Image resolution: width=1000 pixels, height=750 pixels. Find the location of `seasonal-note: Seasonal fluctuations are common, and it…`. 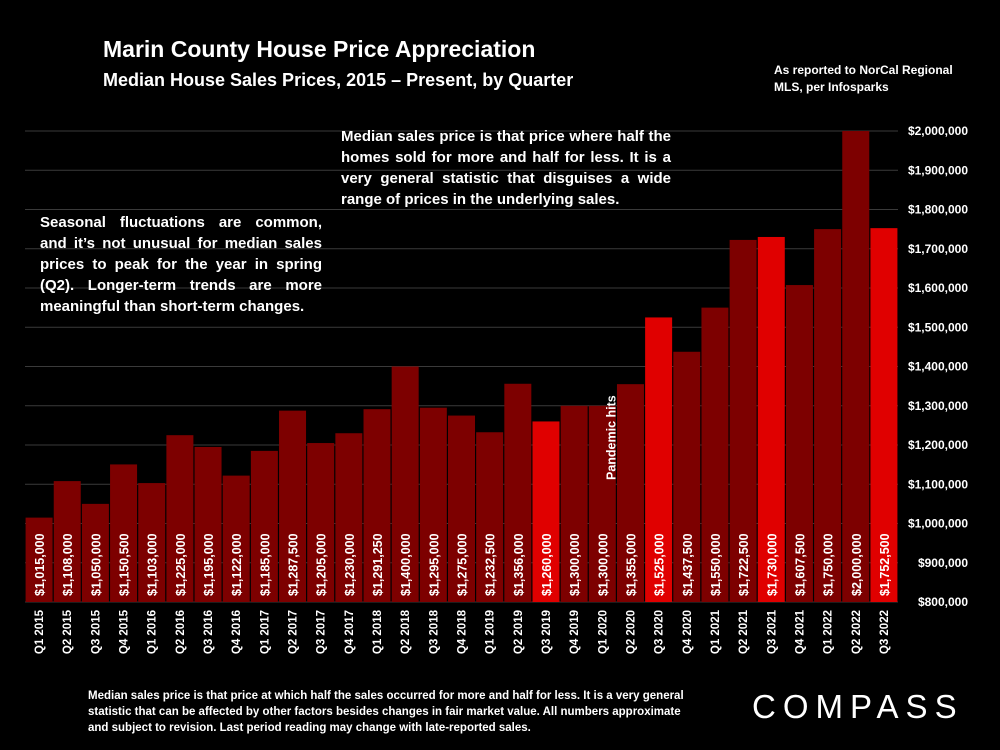

seasonal-note: Seasonal fluctuations are common, and it… is located at coordinates (181, 264).